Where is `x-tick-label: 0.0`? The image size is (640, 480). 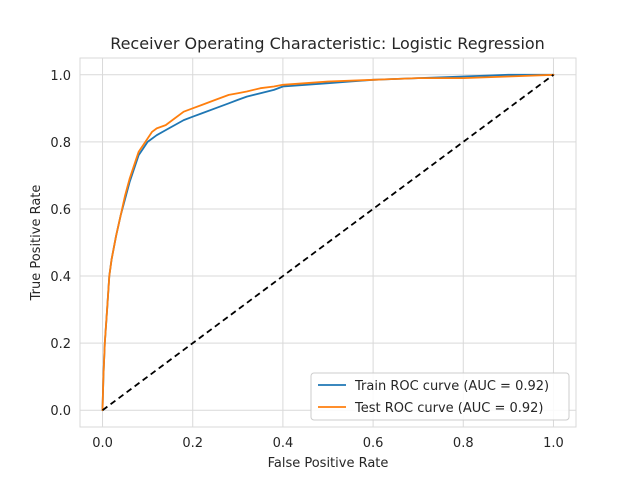 x-tick-label: 0.0 is located at coordinates (102, 443).